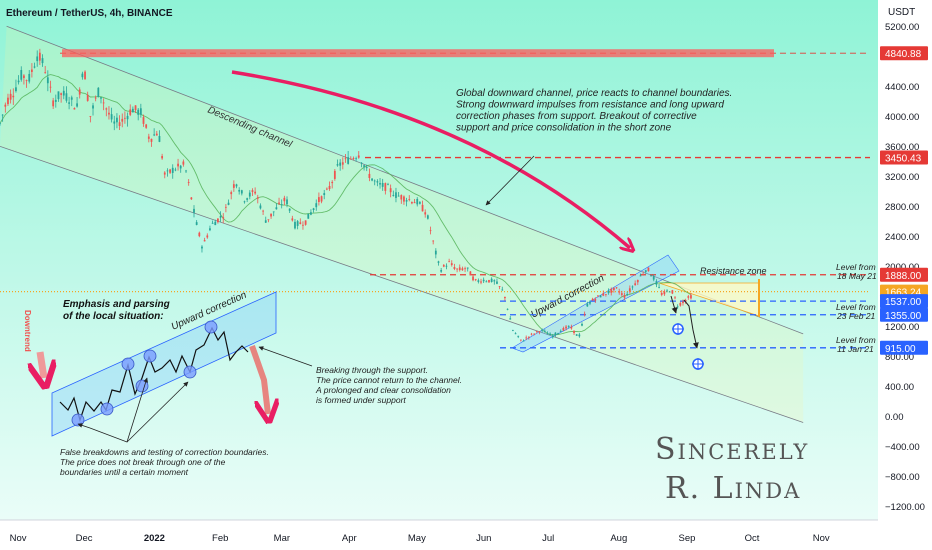 This screenshot has width=932, height=550. Describe the element at coordinates (821, 538) in the screenshot. I see `x-tick-label-12: Nov` at that location.